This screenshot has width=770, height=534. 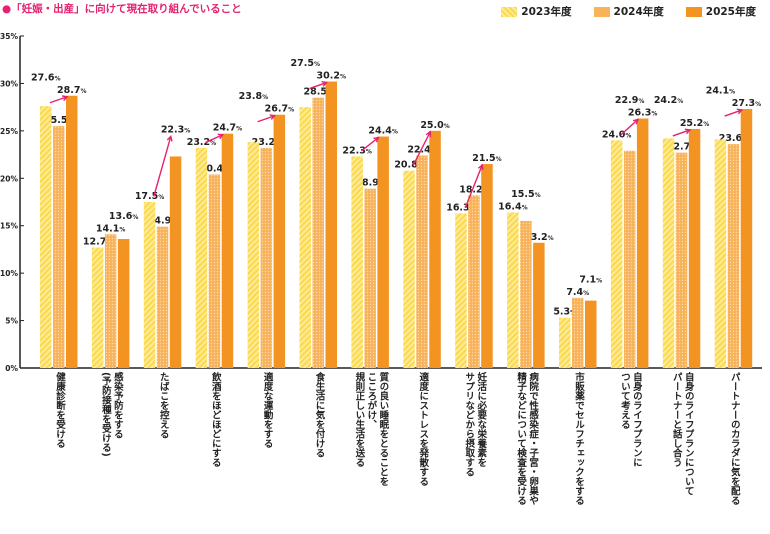 I want to click on y-tick-label: 15%, so click(x=9, y=226).